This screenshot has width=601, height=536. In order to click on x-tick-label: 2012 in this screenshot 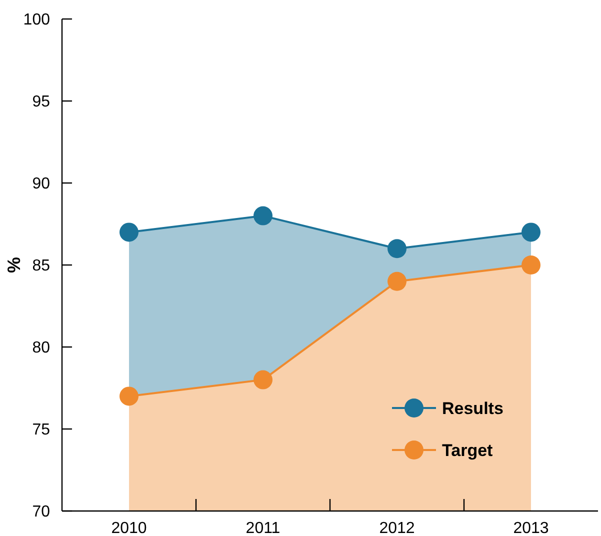, I will do `click(397, 528)`.